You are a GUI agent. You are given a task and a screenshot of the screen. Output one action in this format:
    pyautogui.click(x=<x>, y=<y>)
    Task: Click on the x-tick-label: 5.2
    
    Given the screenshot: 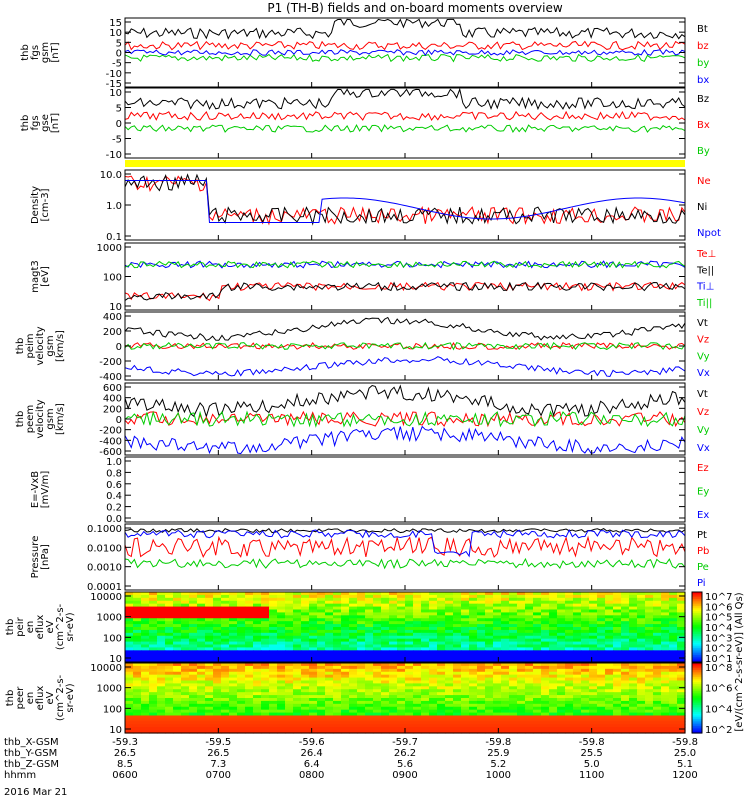 What is the action you would take?
    pyautogui.click(x=498, y=764)
    